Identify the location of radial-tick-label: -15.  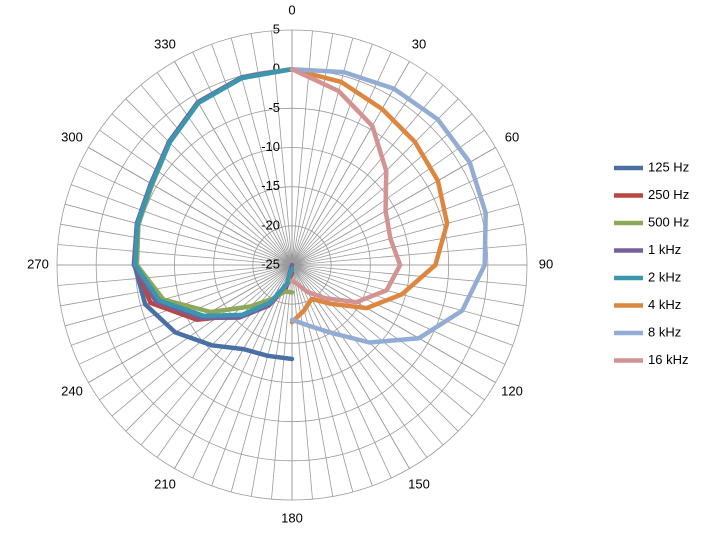
(270, 185).